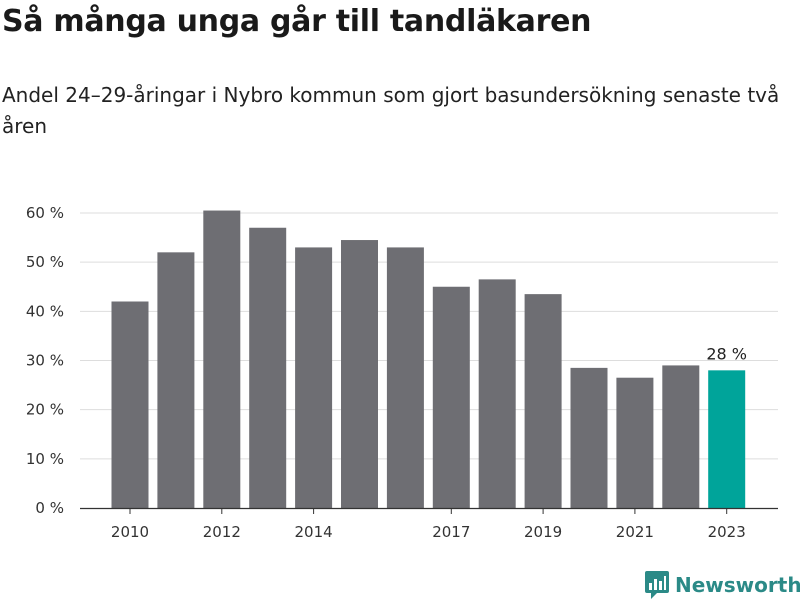  What do you see at coordinates (314, 377) in the screenshot?
I see `bar-2014` at bounding box center [314, 377].